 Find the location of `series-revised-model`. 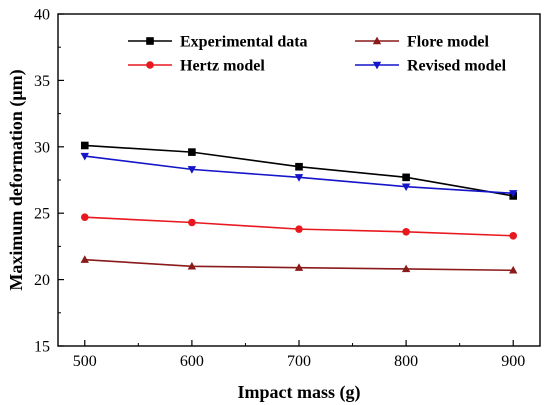

series-revised-model is located at coordinates (299, 175).